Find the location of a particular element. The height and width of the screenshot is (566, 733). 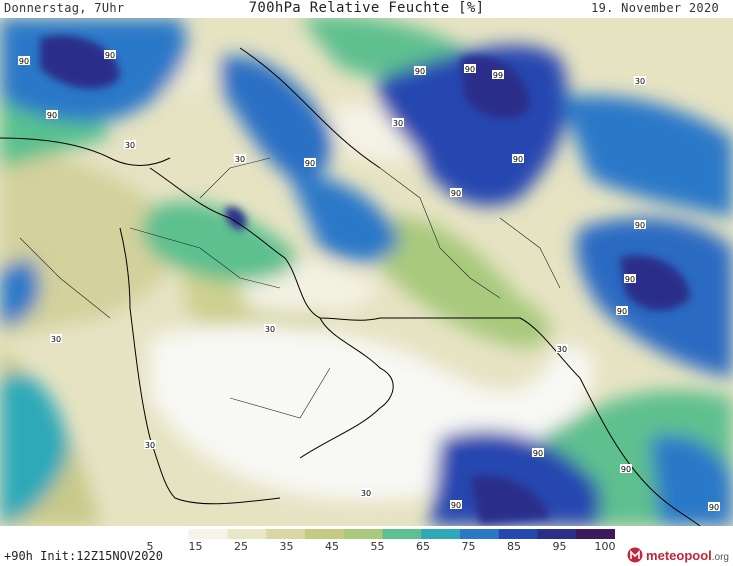

chart-title: 700hPa Relative Feuchte [%] is located at coordinates (366, 8).